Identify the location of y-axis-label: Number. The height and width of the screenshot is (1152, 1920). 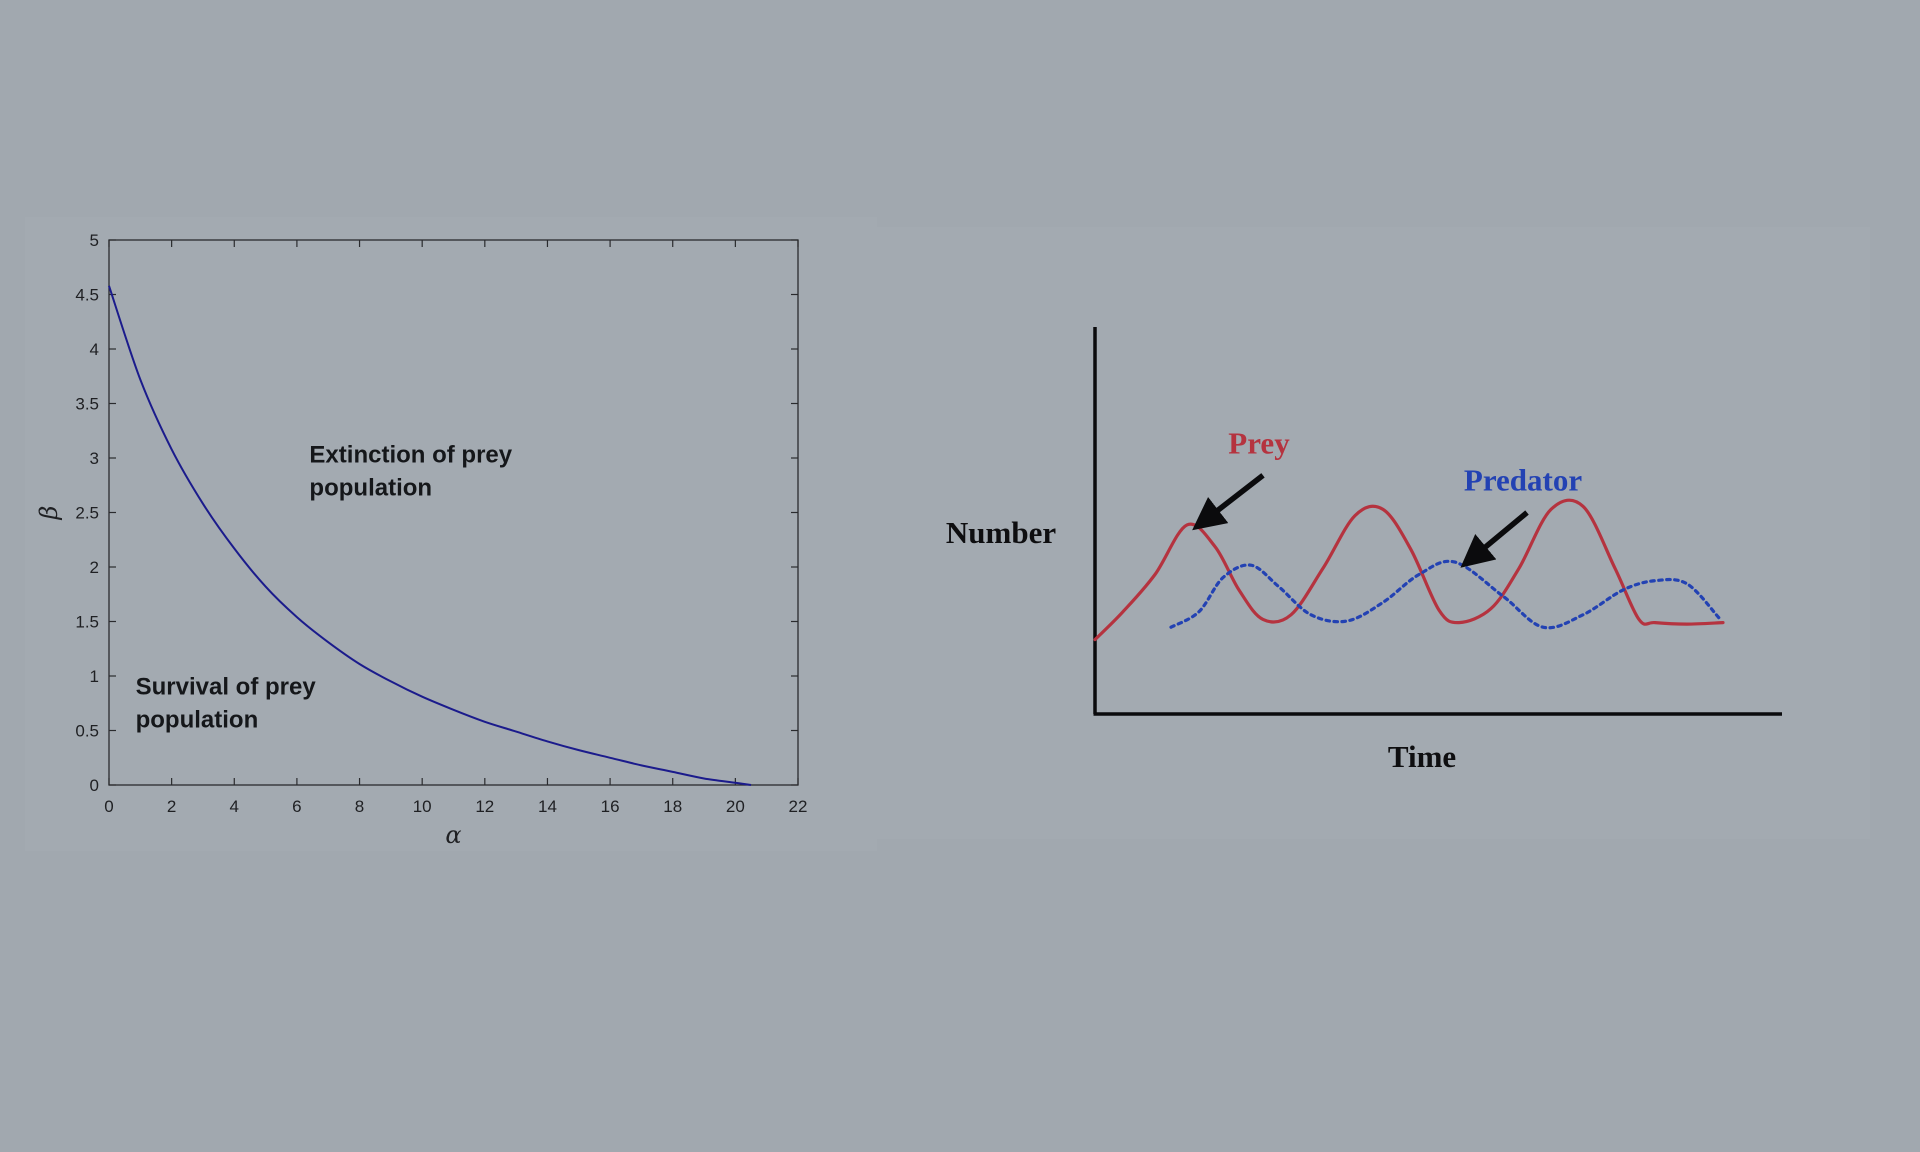
(1001, 532).